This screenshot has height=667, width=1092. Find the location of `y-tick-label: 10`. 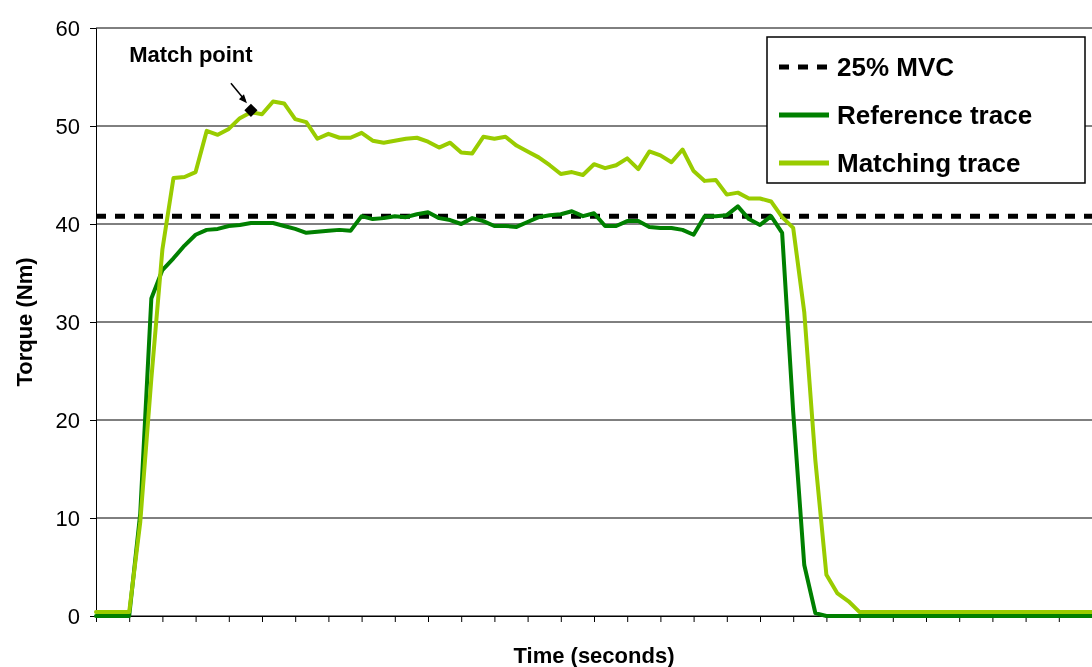

y-tick-label: 10 is located at coordinates (67, 518).